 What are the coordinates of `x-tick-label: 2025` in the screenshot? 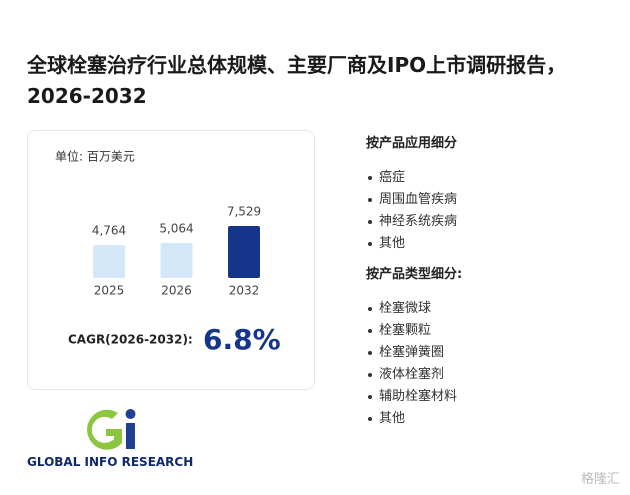 It's located at (109, 291).